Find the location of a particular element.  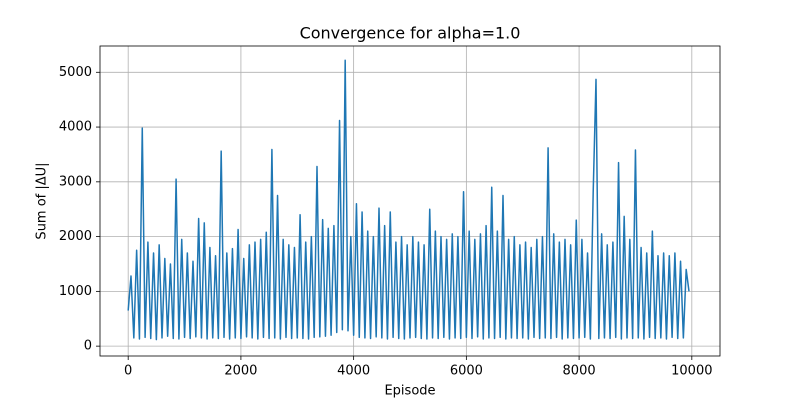

x-tick-label: 8000 is located at coordinates (579, 371).